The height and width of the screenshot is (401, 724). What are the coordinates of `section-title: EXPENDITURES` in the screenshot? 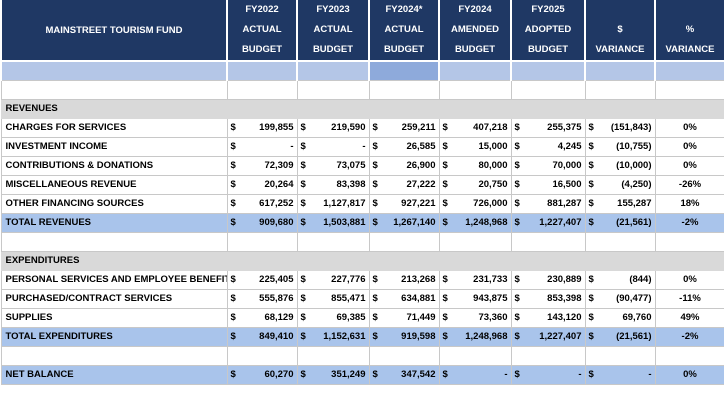 It's located at (114, 260).